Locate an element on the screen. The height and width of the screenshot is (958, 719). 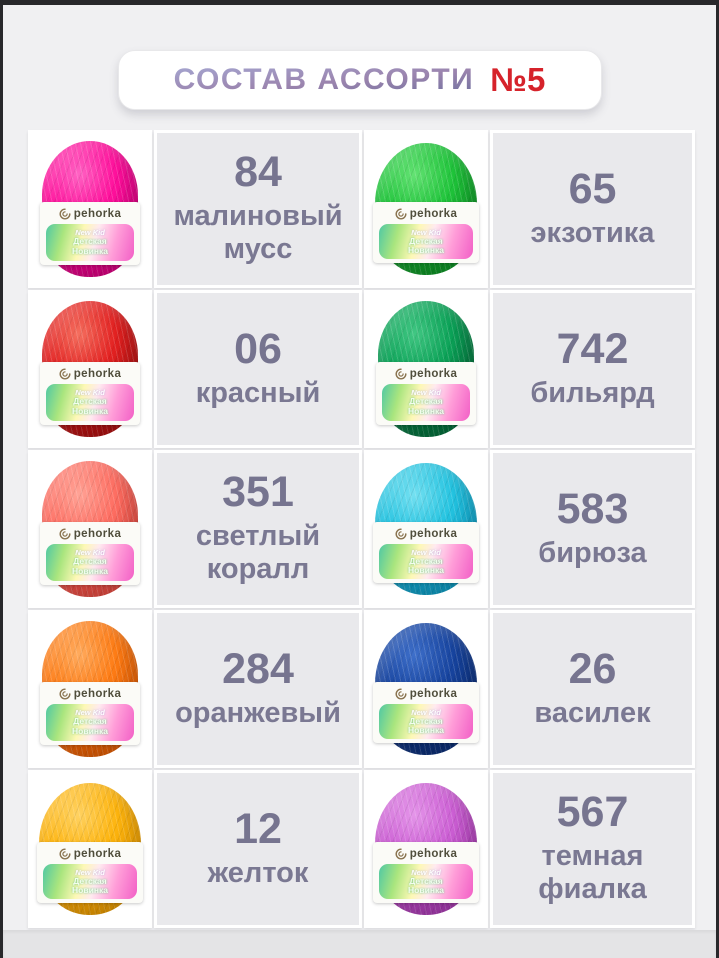
yarn-name: оранжевый is located at coordinates (258, 712).